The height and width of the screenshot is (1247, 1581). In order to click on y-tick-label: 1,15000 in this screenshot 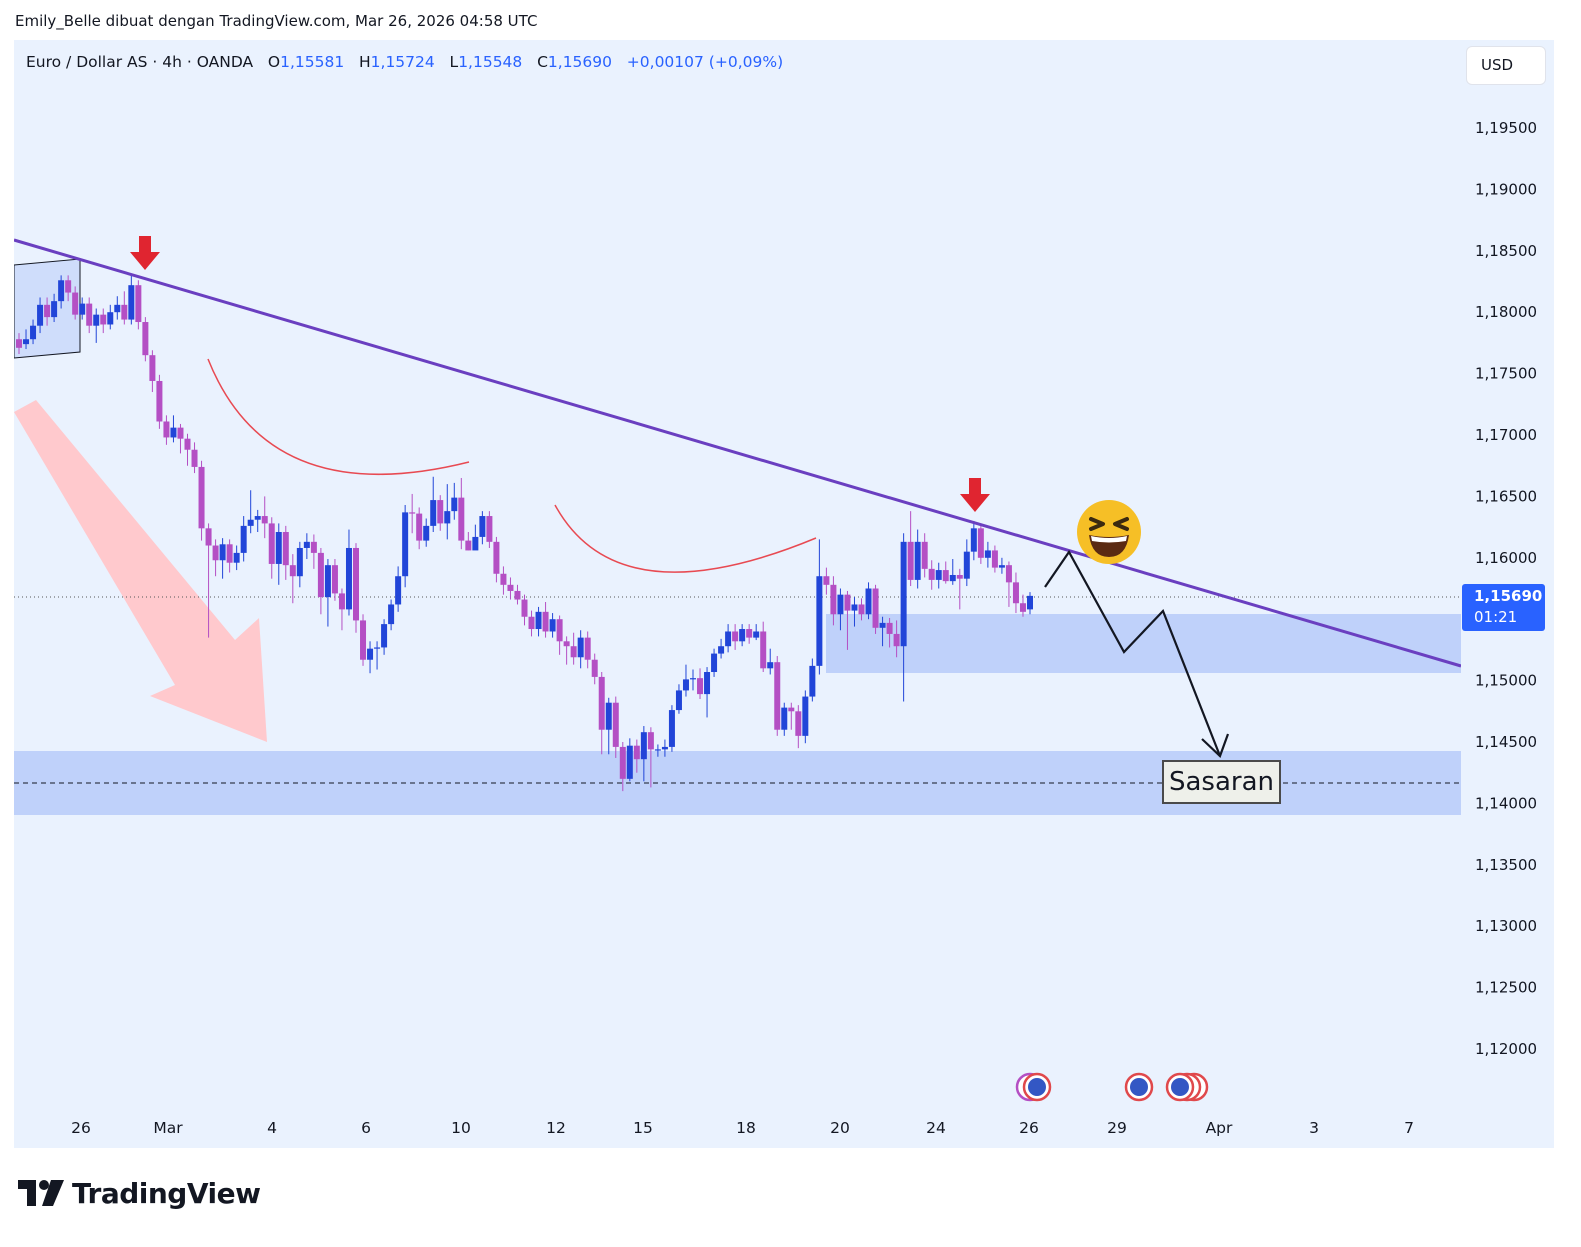, I will do `click(1506, 681)`.